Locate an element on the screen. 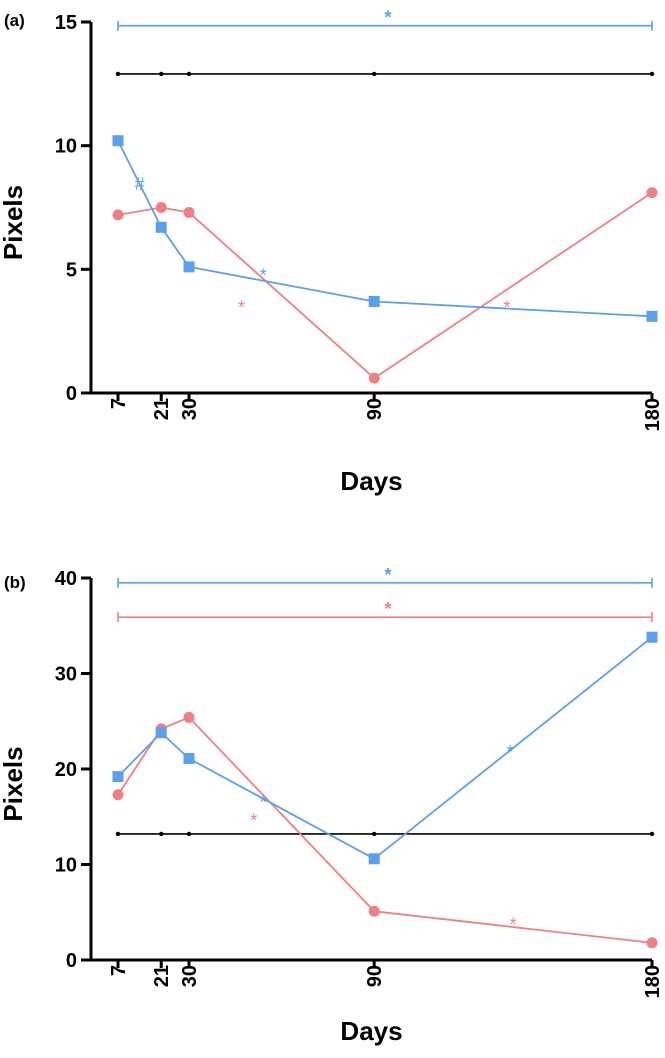 The image size is (665, 1058). panel-a-series-red-line is located at coordinates (385, 285).